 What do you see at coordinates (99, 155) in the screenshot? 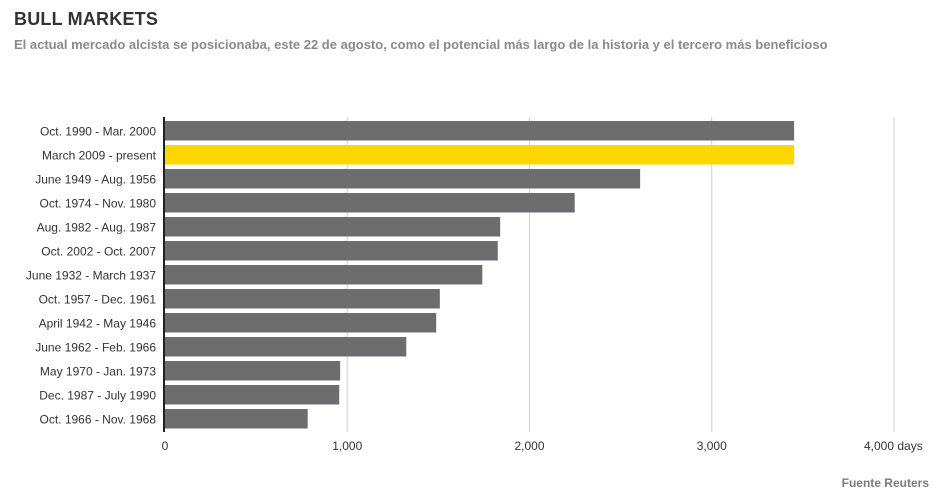
I see `category-label: March 2009 - present` at bounding box center [99, 155].